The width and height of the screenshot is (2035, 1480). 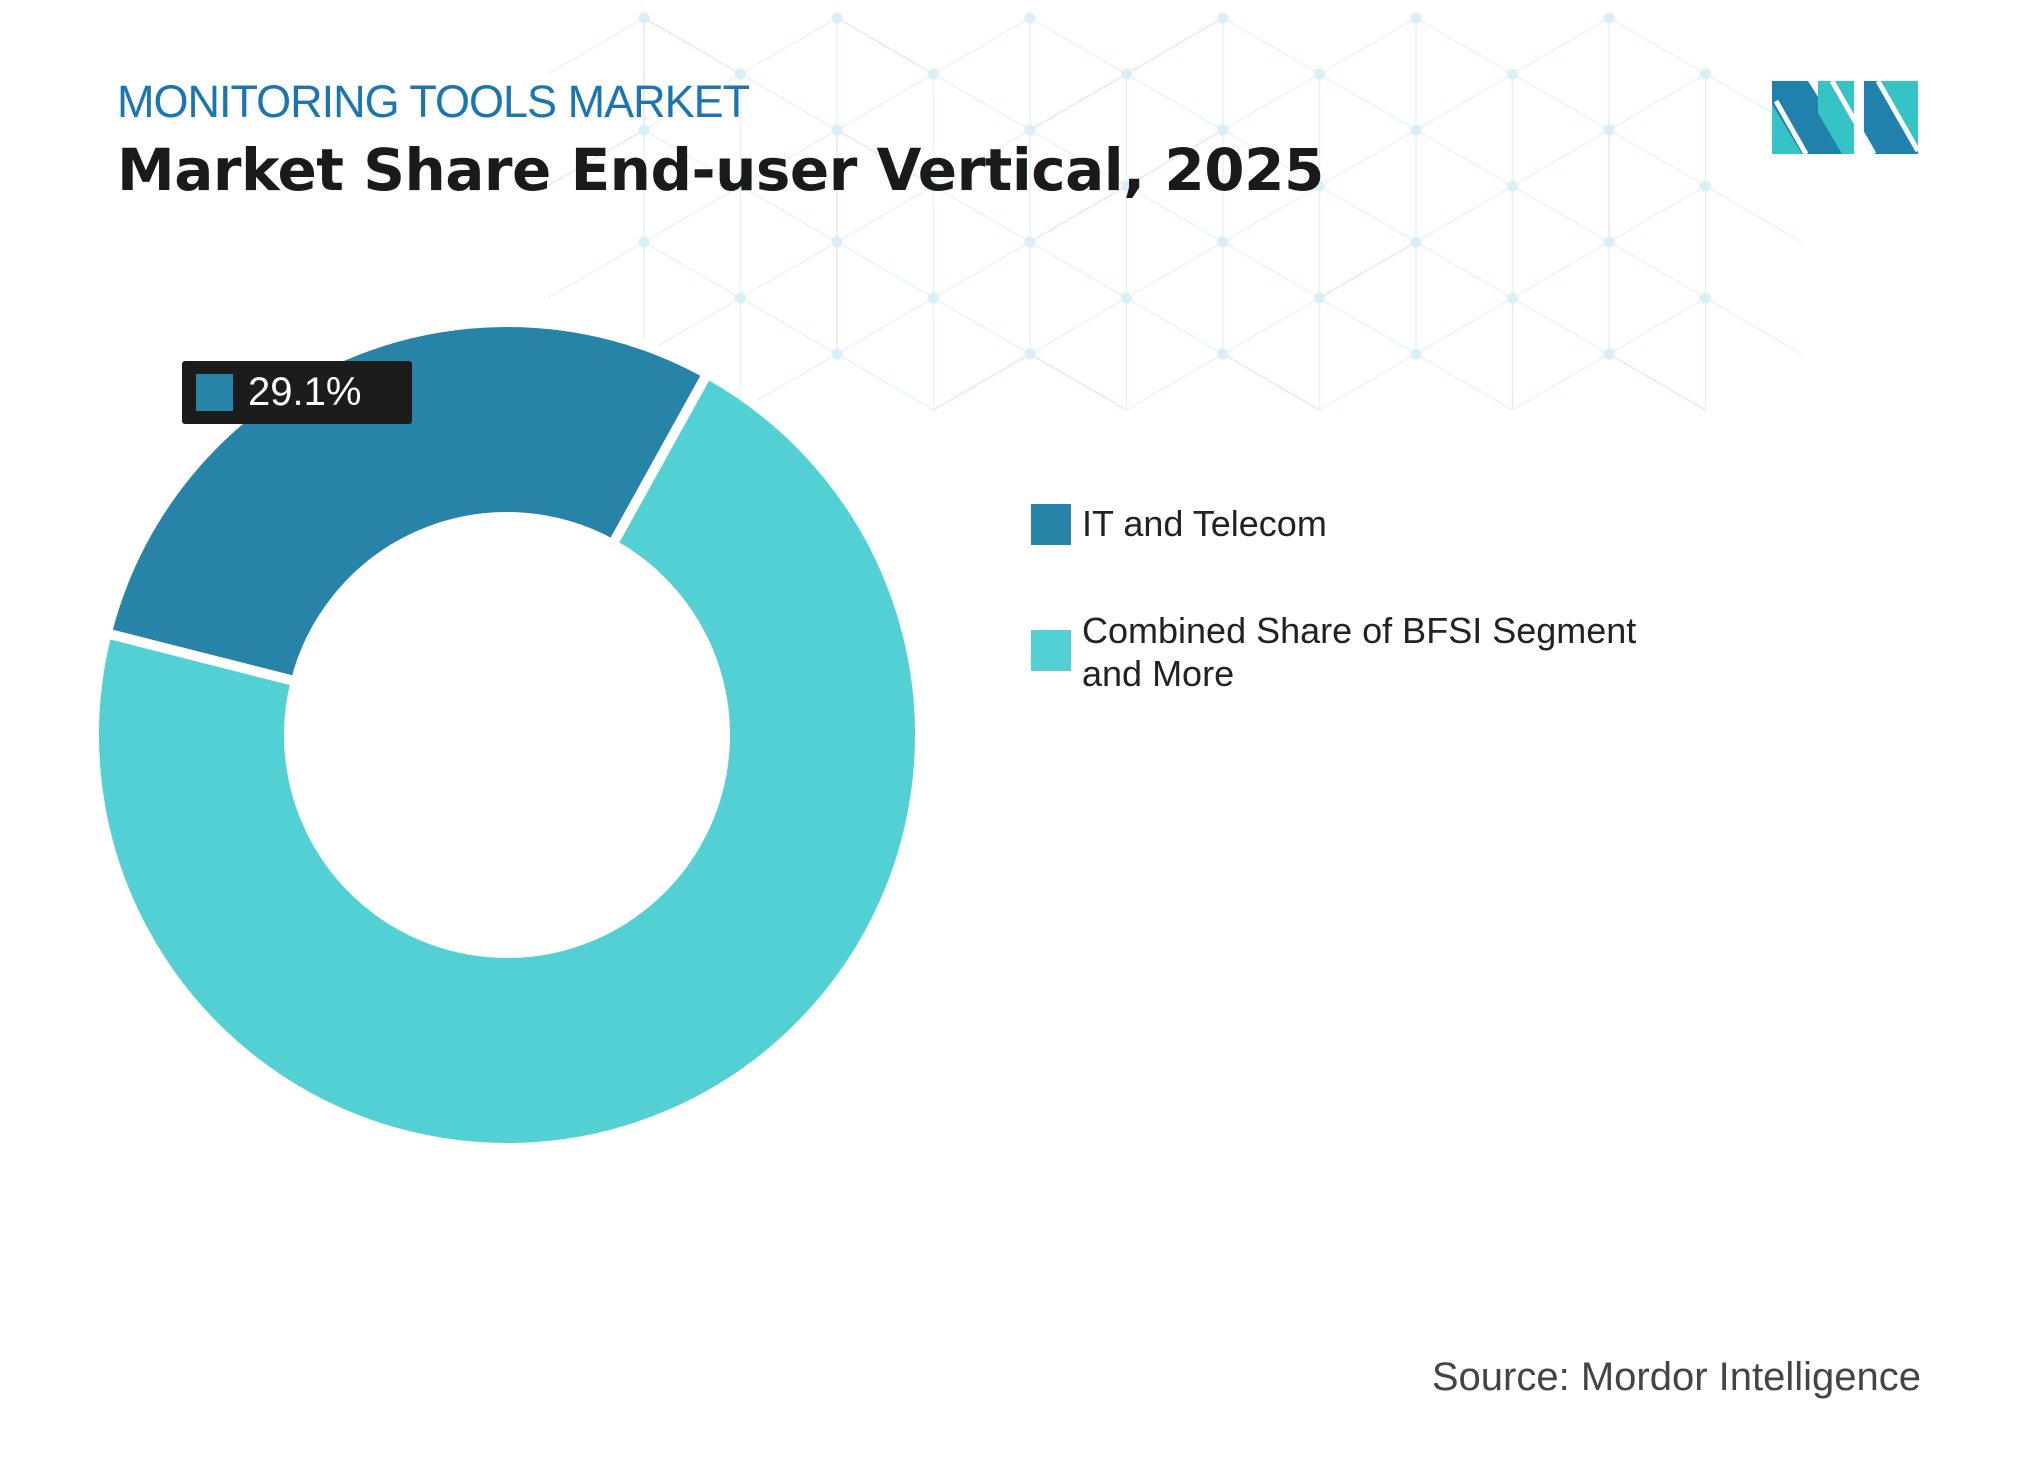 What do you see at coordinates (1432, 630) in the screenshot?
I see `legend-label-line1: Combined Share of BFSI Segment` at bounding box center [1432, 630].